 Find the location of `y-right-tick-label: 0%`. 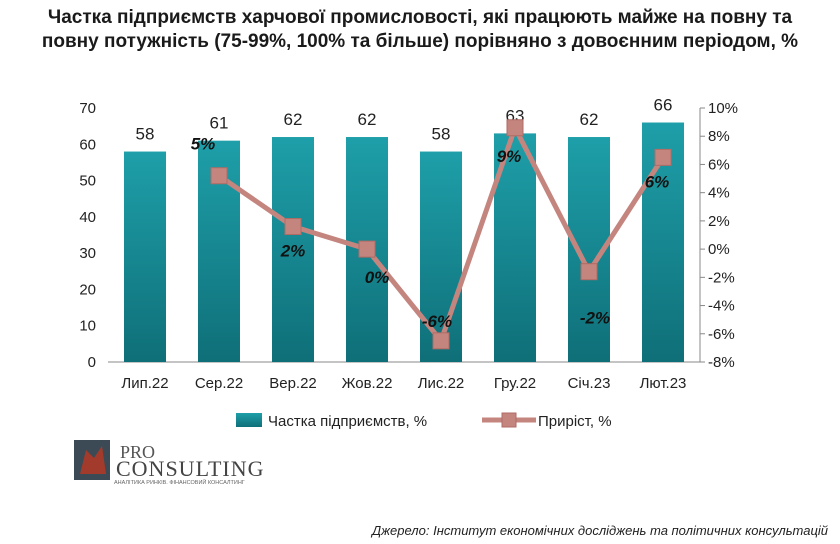

y-right-tick-label: 0% is located at coordinates (719, 249).